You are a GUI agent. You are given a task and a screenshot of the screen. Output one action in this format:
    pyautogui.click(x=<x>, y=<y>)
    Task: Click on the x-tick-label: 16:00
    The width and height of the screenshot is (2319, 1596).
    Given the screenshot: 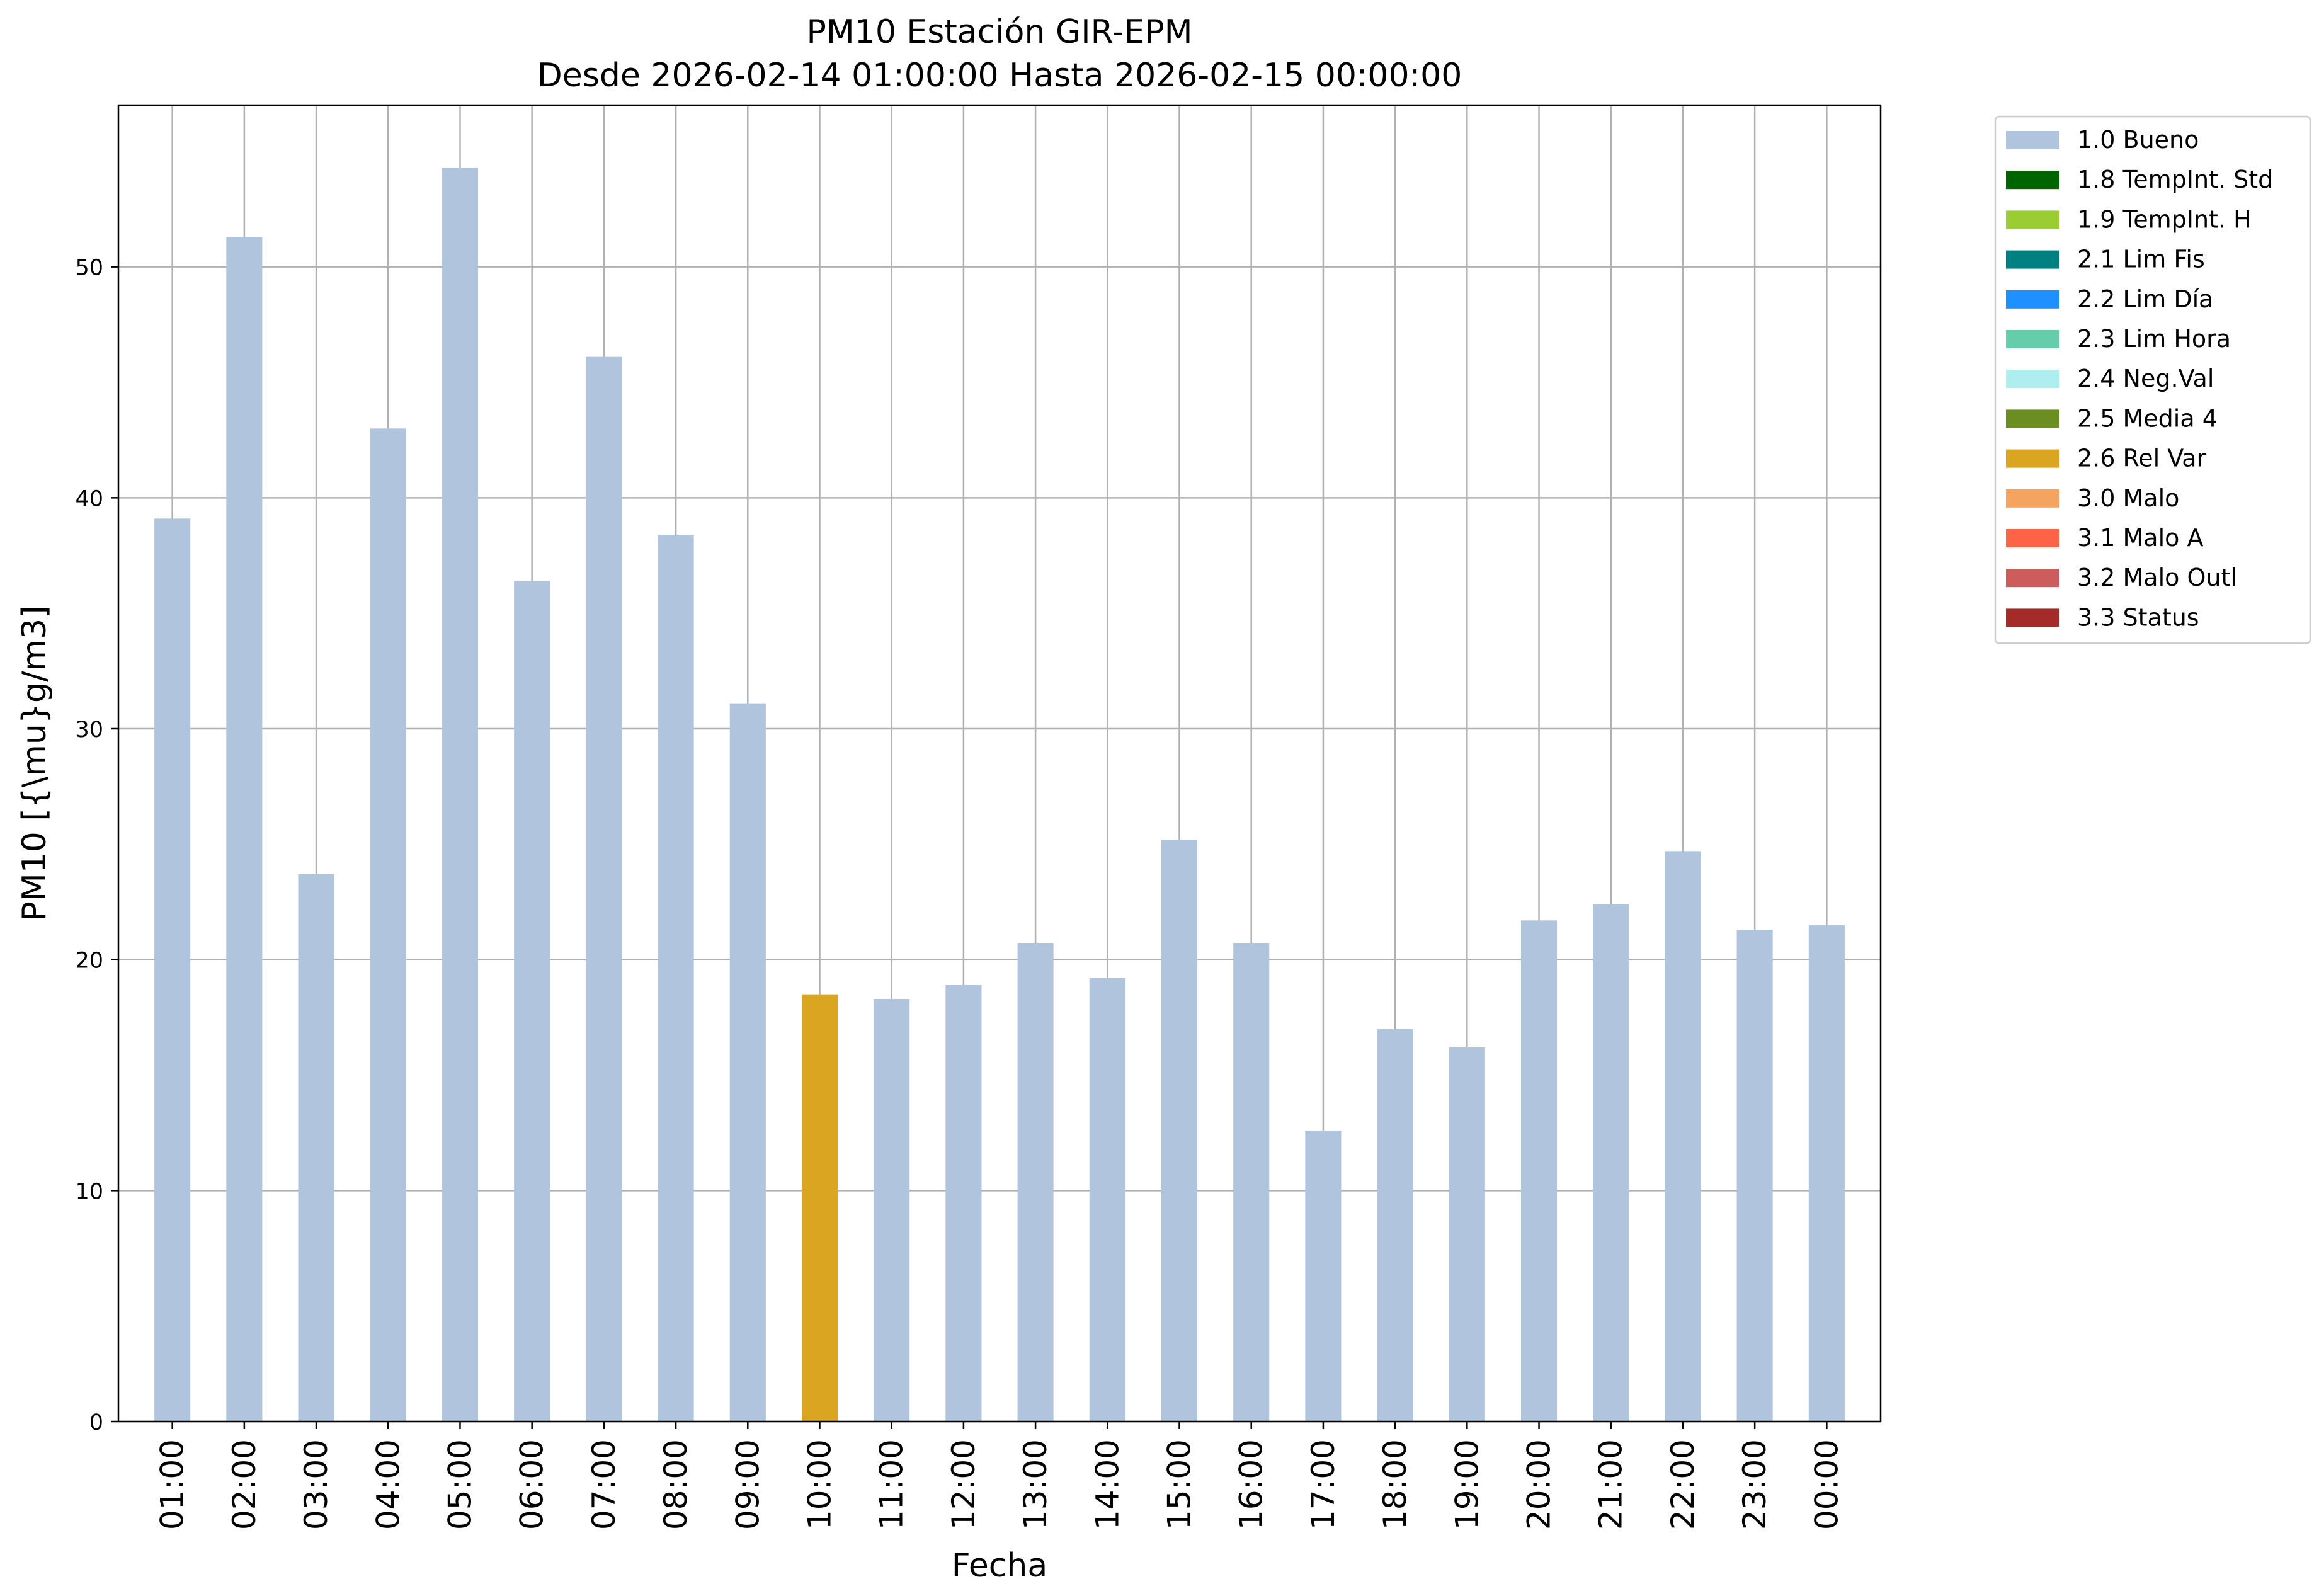 What is the action you would take?
    pyautogui.click(x=1251, y=1484)
    